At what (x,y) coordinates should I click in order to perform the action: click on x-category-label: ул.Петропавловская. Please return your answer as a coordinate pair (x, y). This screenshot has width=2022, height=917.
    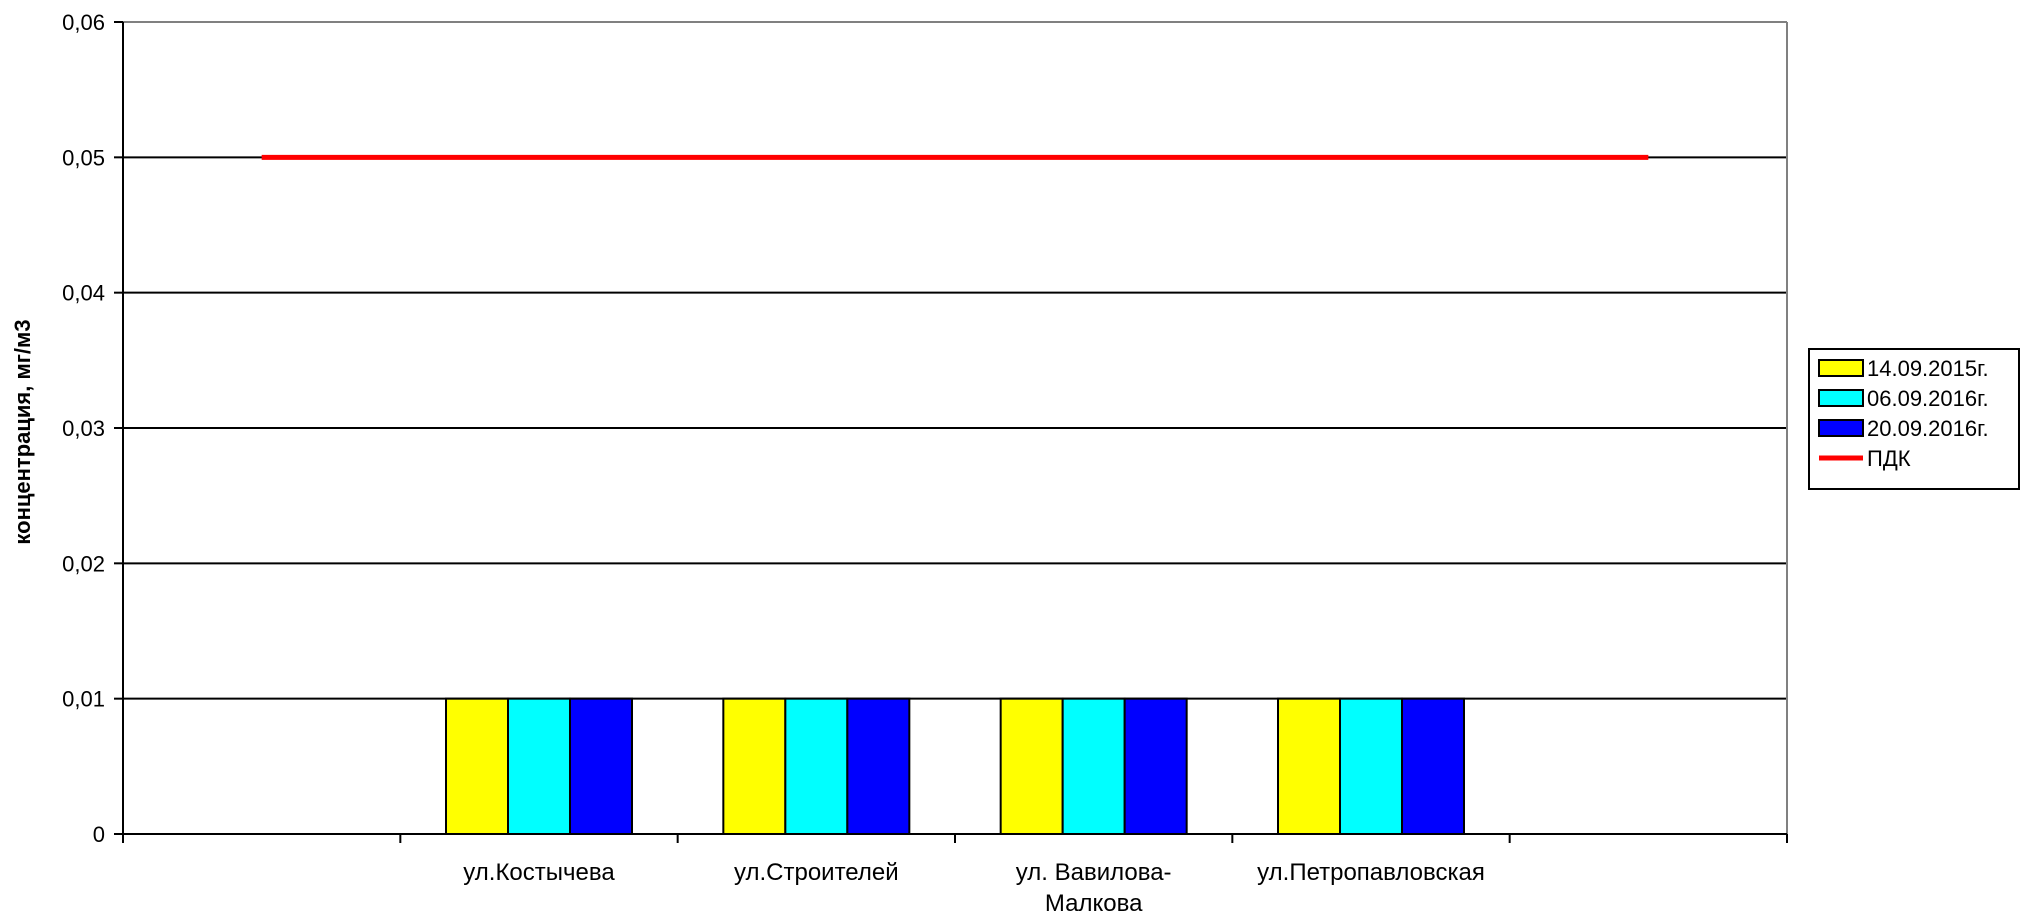
    Looking at the image, I should click on (1371, 872).